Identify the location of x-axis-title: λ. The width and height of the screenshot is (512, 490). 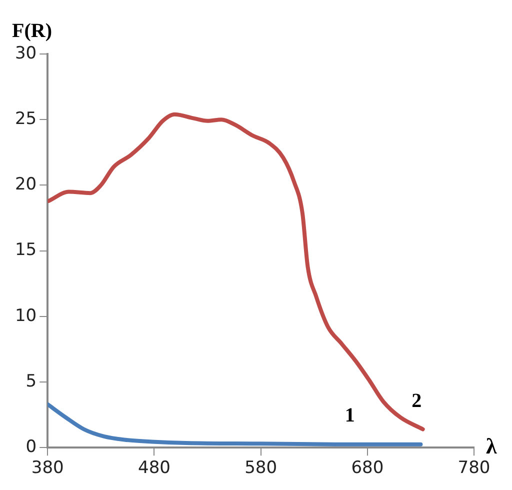
(491, 445).